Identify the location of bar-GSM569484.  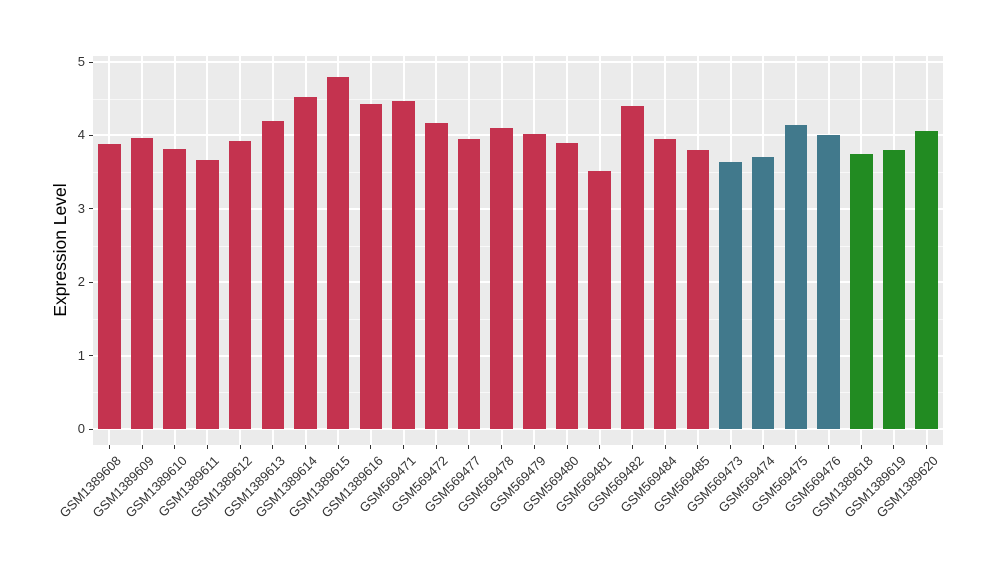
(665, 284).